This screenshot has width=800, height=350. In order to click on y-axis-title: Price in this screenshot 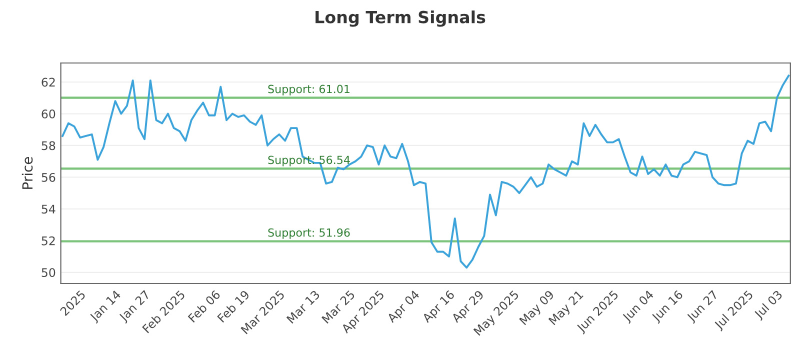, I will do `click(27, 173)`.